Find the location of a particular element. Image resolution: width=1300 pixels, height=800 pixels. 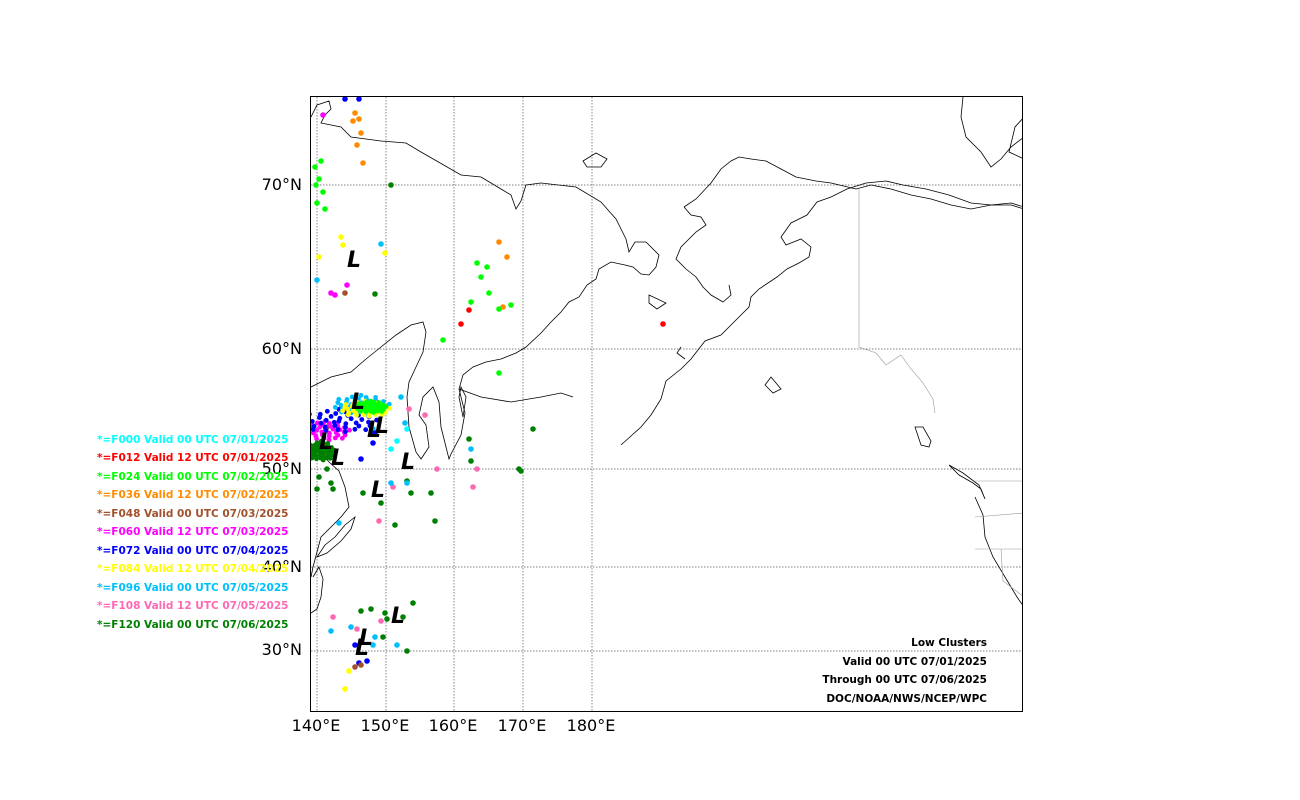

lon-label-170e: 170°E is located at coordinates (522, 725).